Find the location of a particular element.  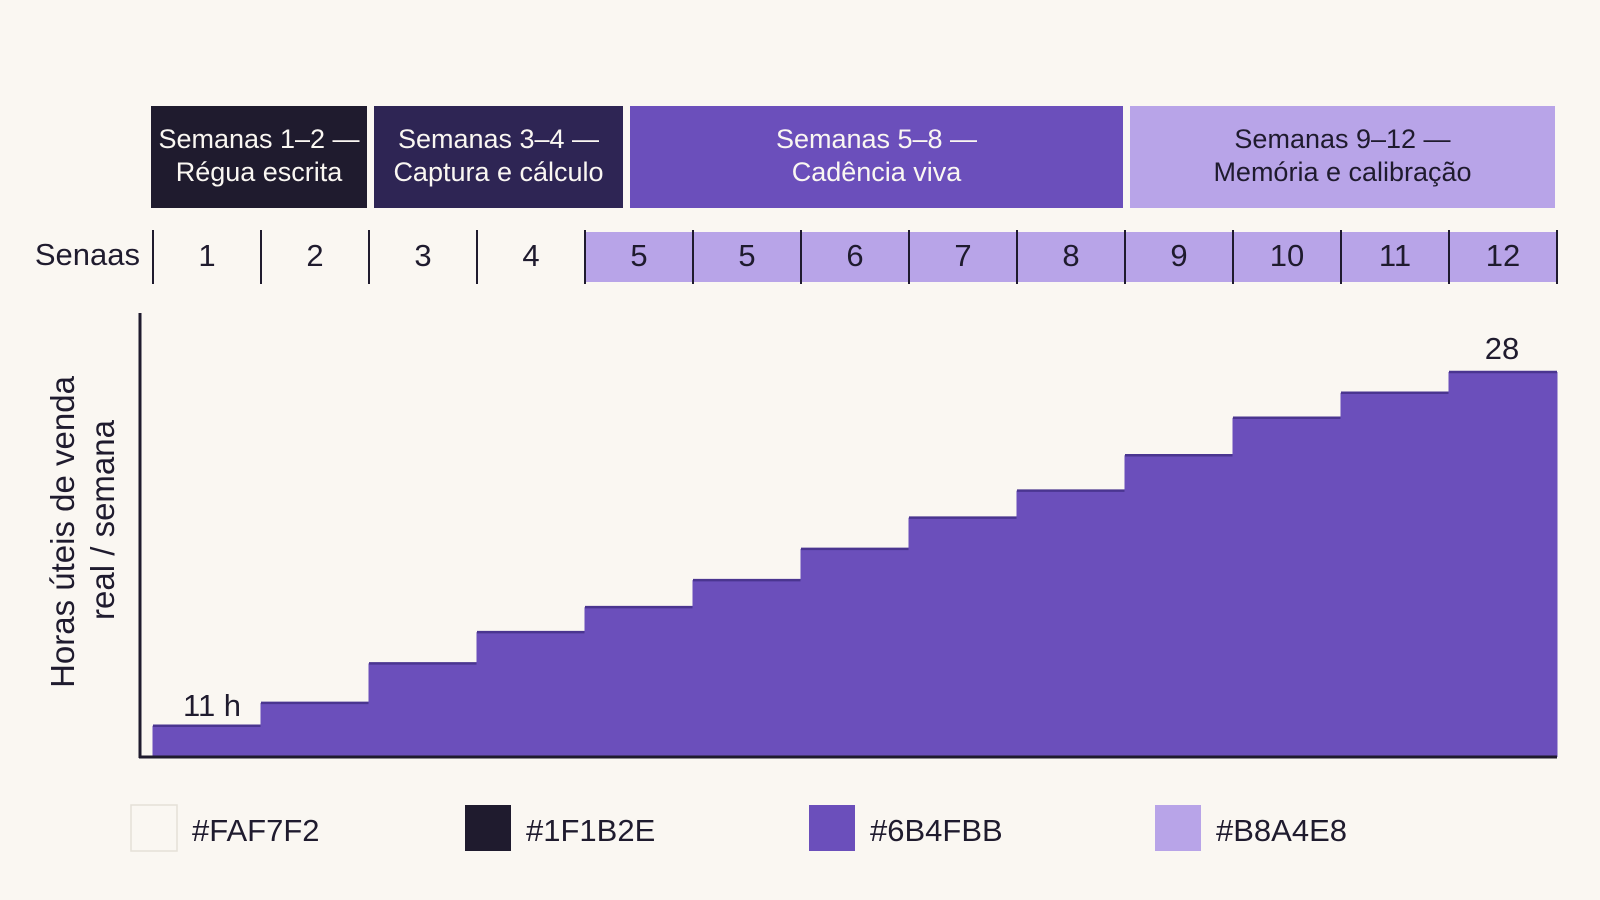

phase-label-1-line2: Régua escrita is located at coordinates (260, 172).